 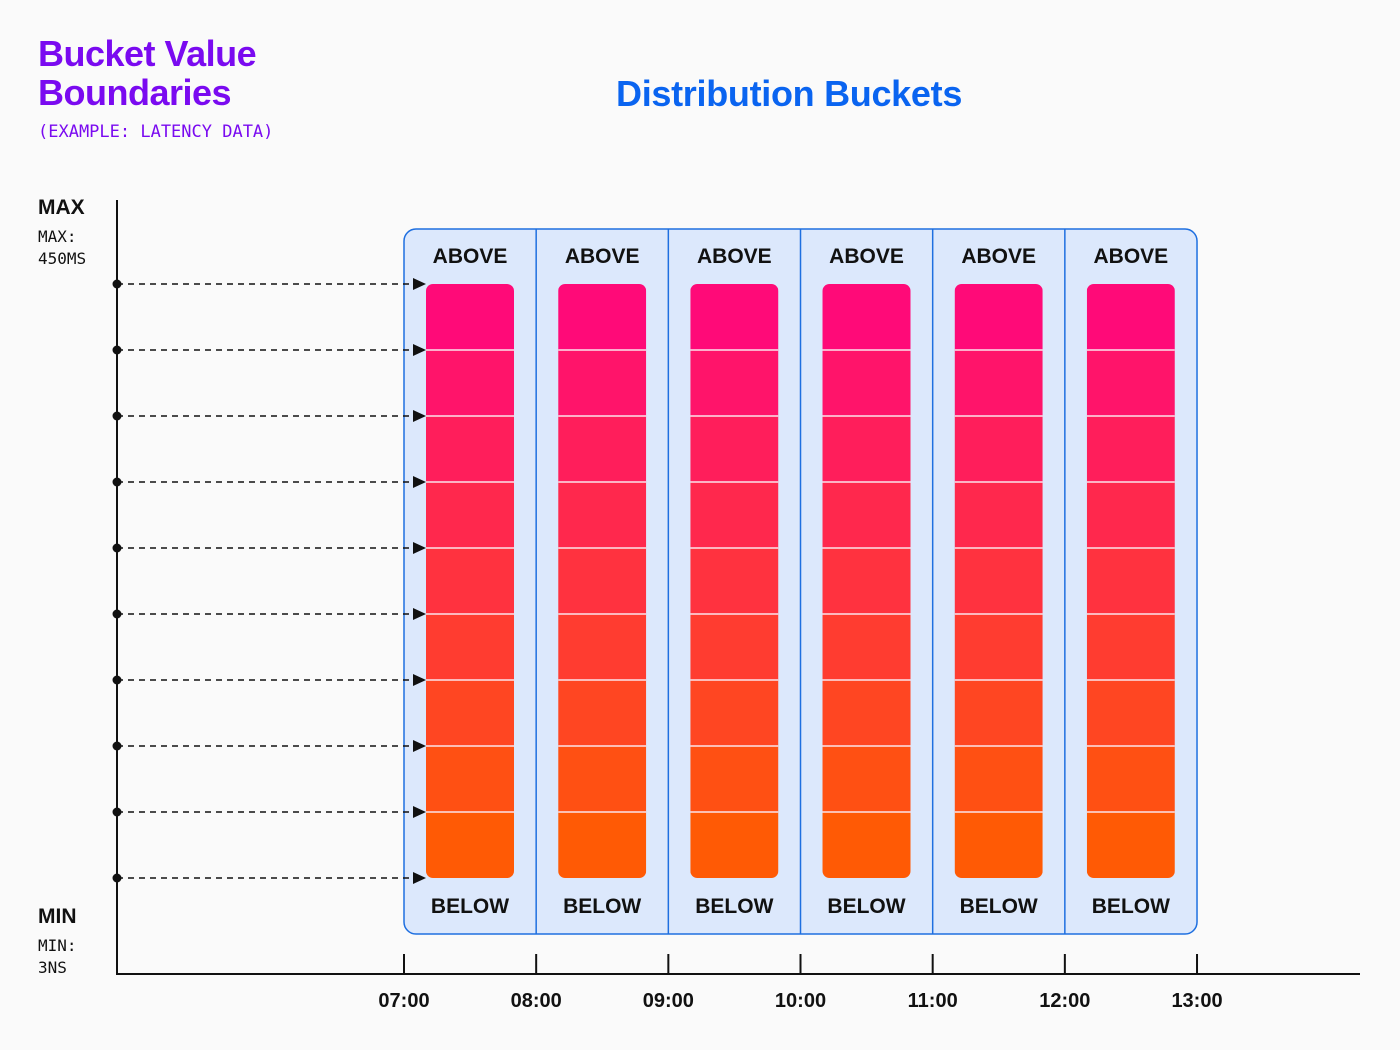 I want to click on title-line-1: Bucket Value, so click(x=147, y=53).